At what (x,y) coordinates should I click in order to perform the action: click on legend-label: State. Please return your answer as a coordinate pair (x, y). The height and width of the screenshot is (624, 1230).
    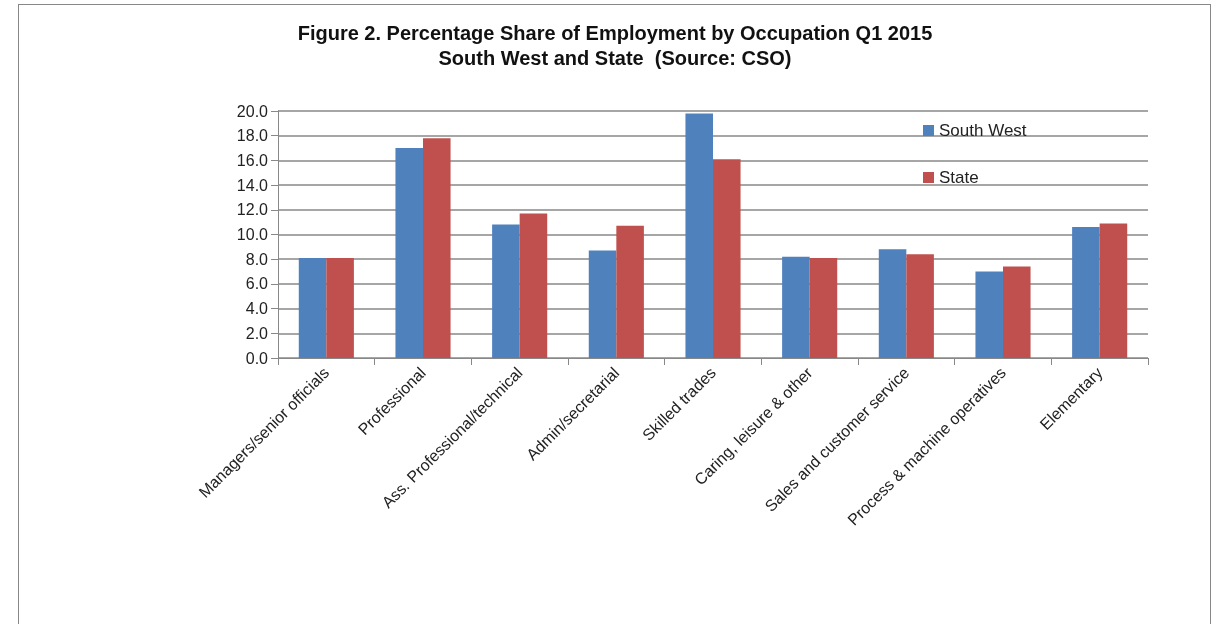
    Looking at the image, I should click on (959, 177).